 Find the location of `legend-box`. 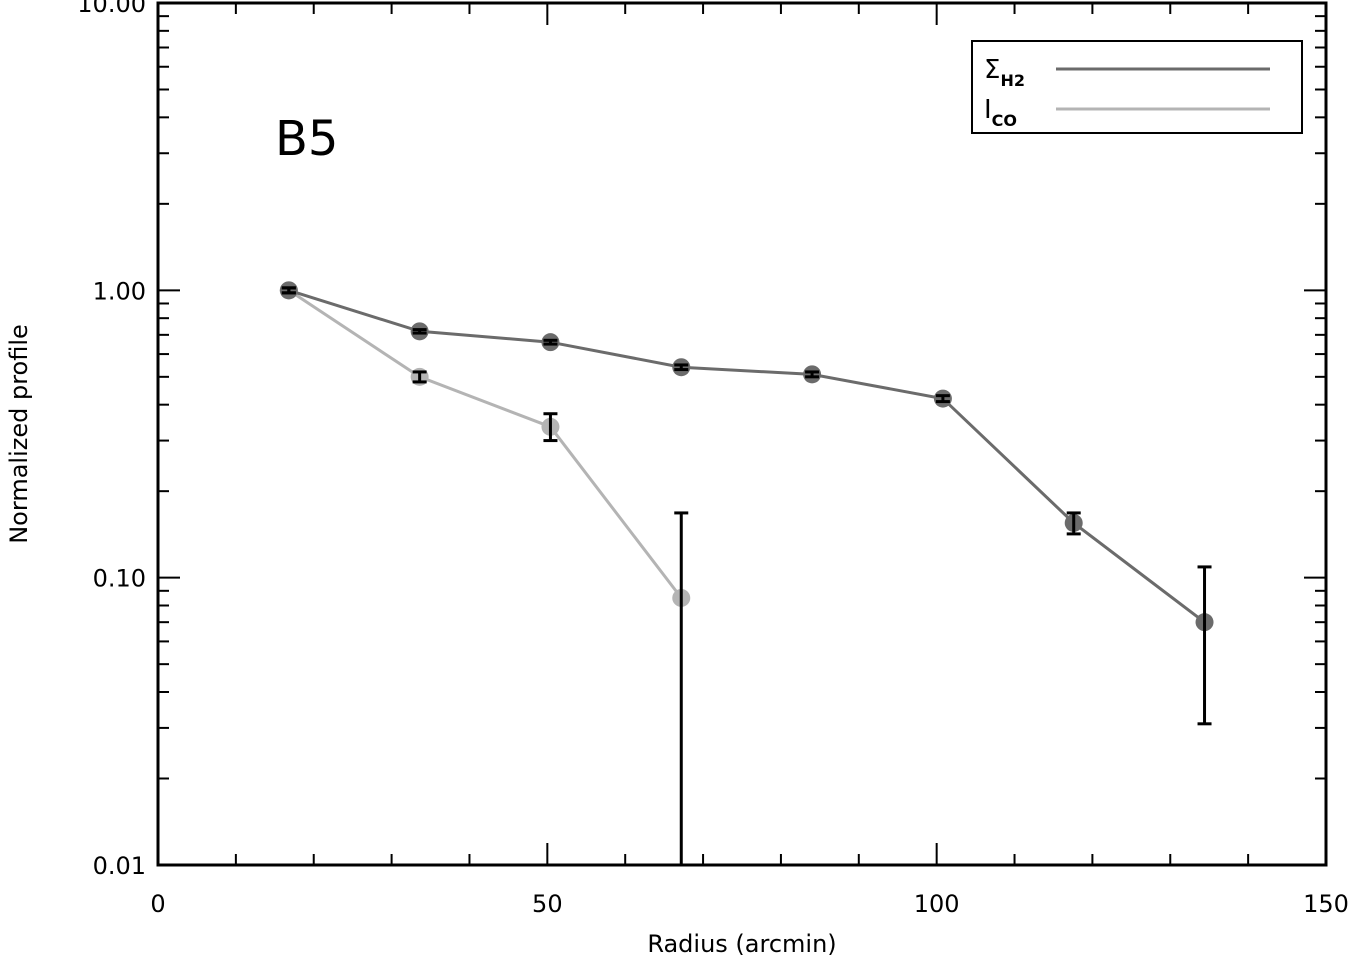

legend-box is located at coordinates (1137, 87).